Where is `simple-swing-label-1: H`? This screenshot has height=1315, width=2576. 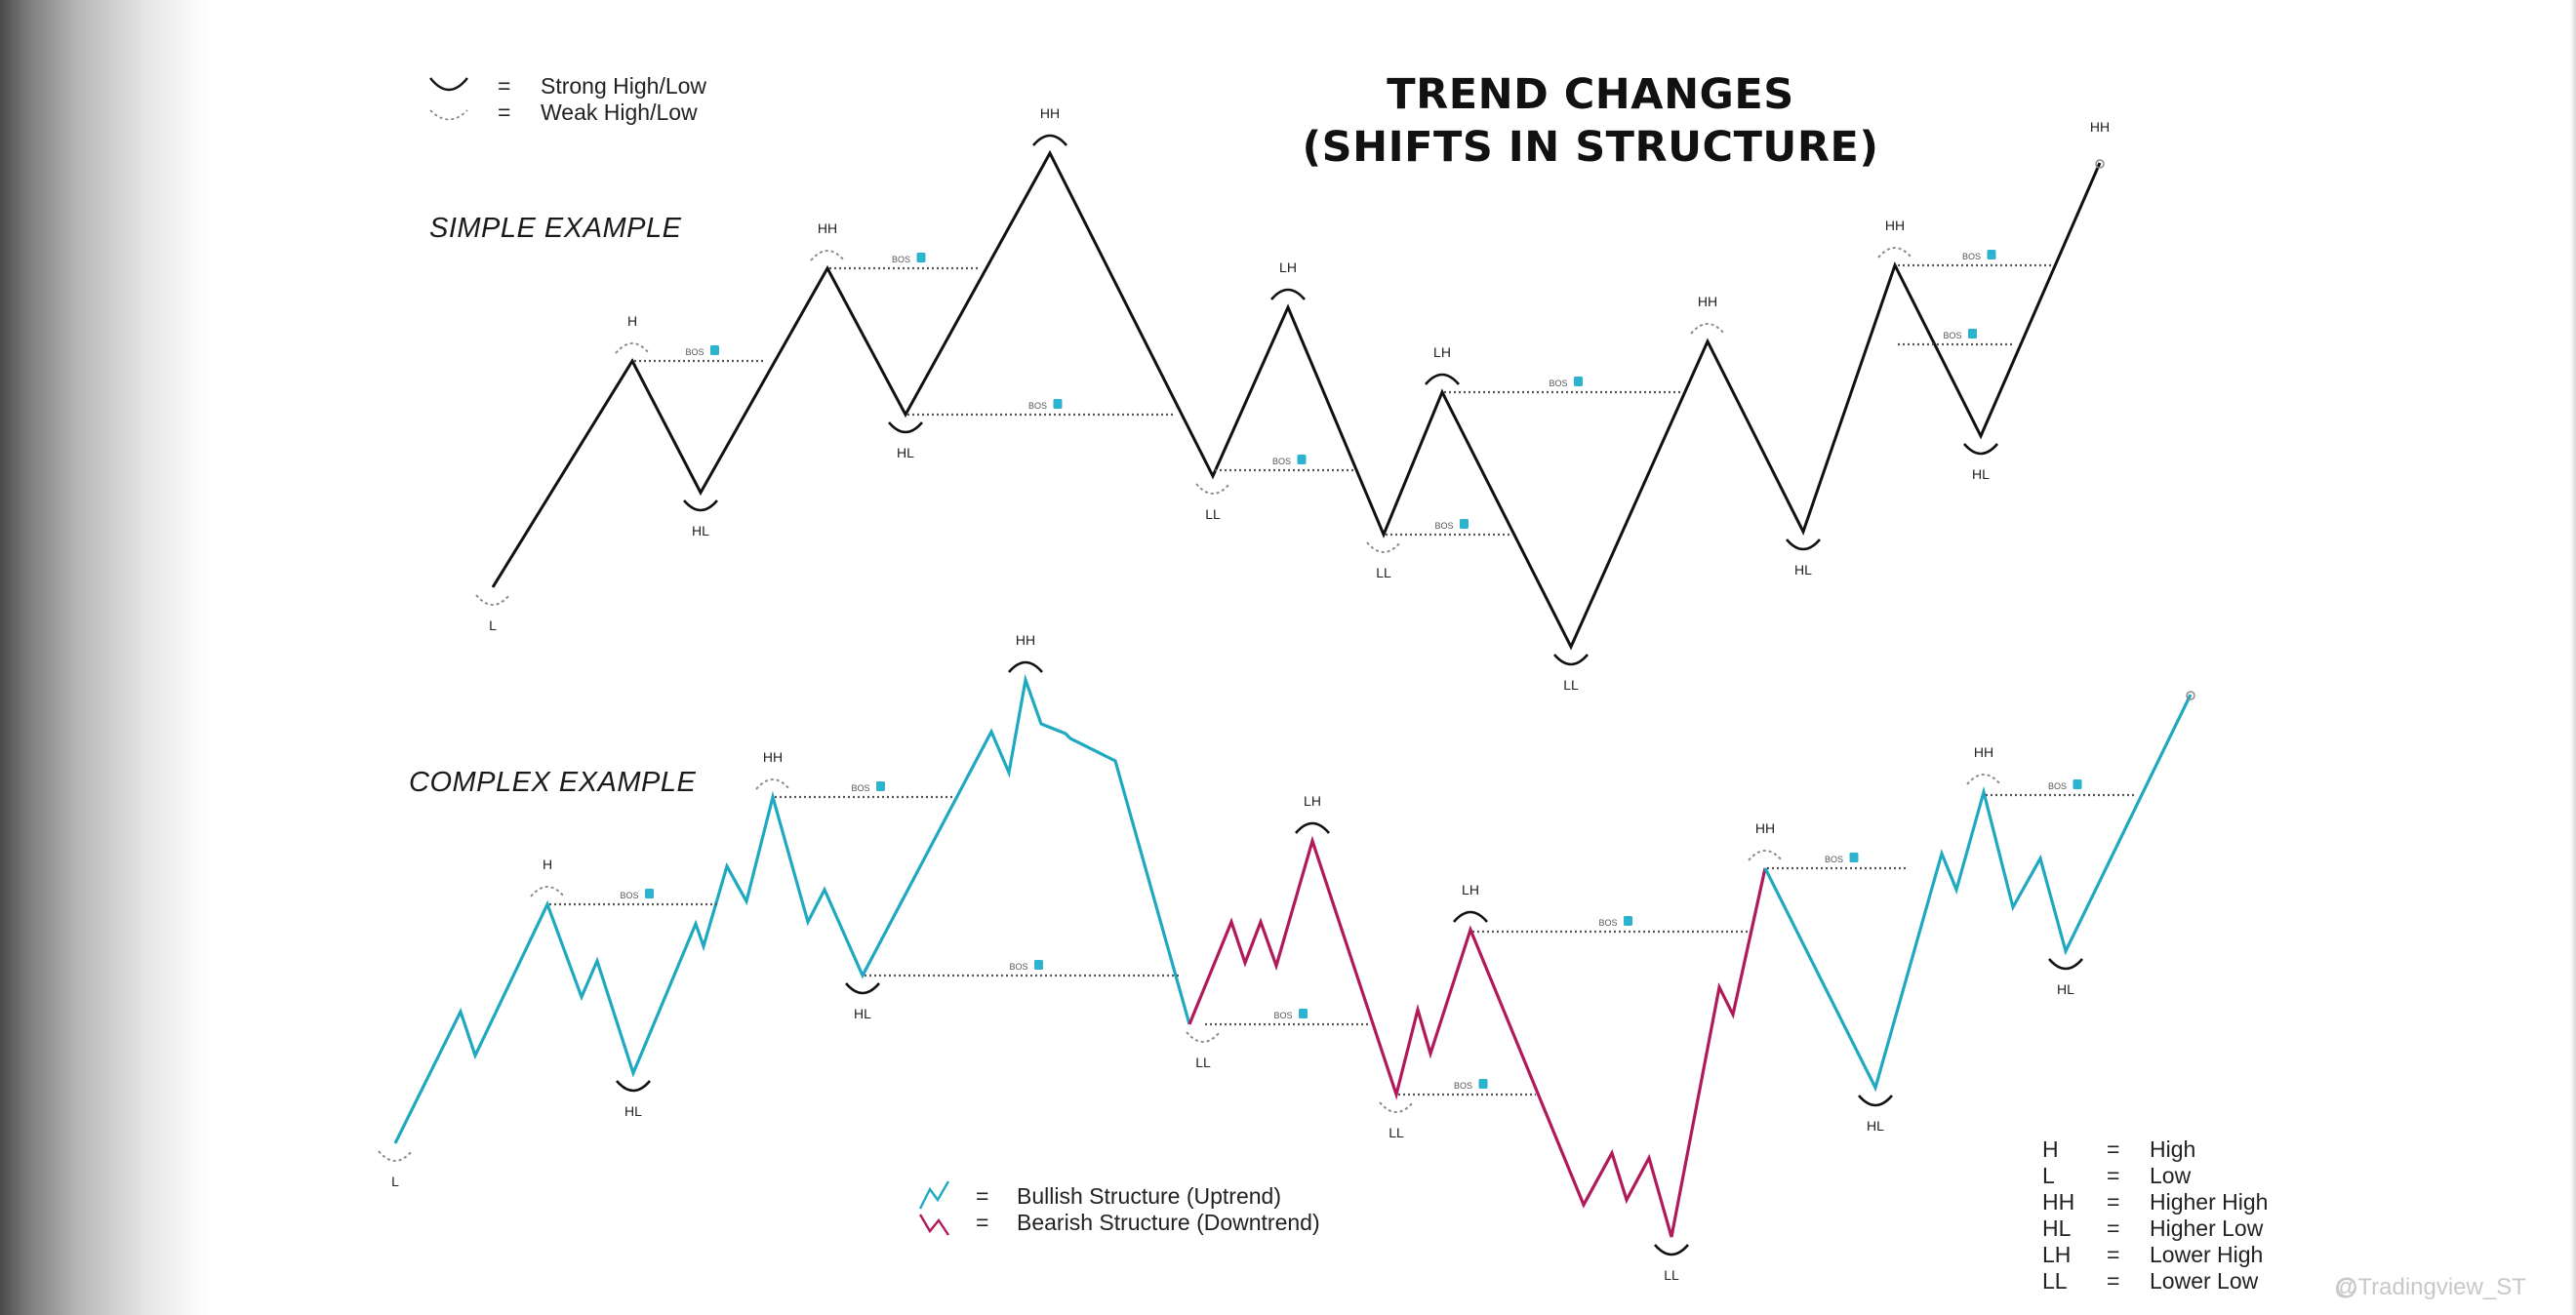 simple-swing-label-1: H is located at coordinates (632, 321).